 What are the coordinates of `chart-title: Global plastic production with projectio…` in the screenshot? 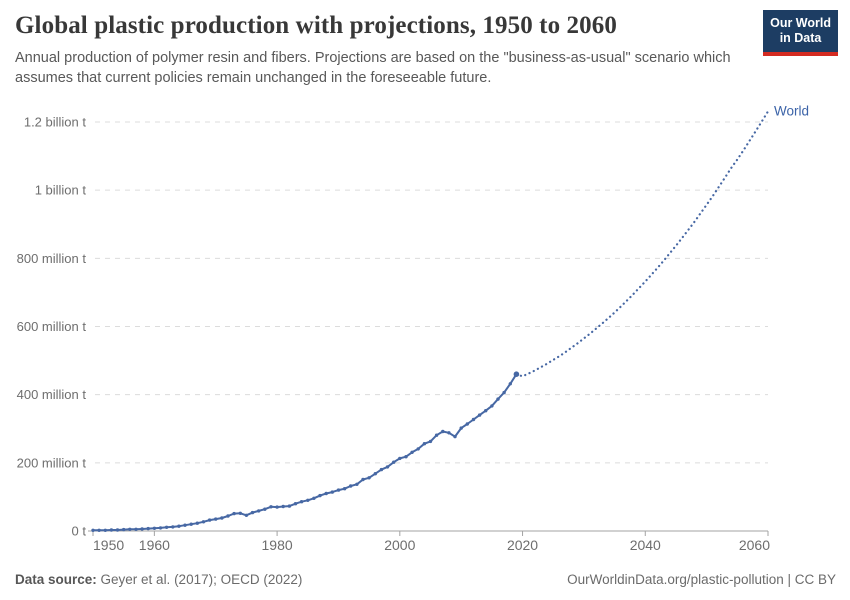 It's located at (316, 25).